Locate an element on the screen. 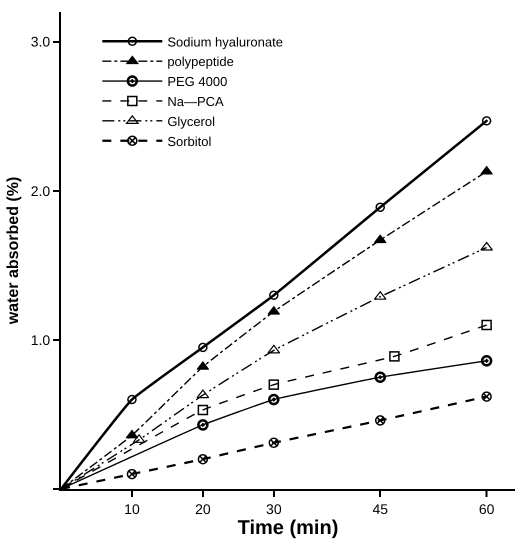 The width and height of the screenshot is (527, 547). legend-label: PEG 4000 is located at coordinates (197, 82).